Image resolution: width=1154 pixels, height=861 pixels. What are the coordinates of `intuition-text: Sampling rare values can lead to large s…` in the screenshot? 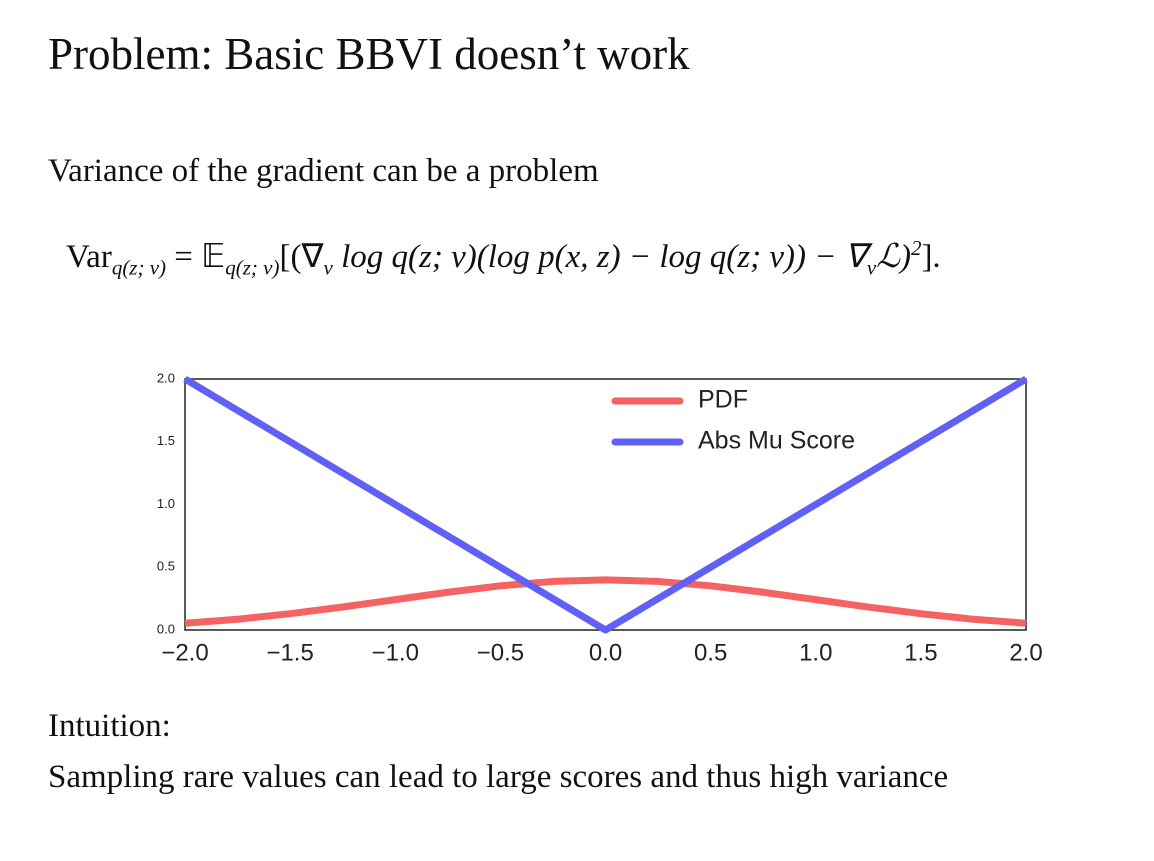 It's located at (498, 777).